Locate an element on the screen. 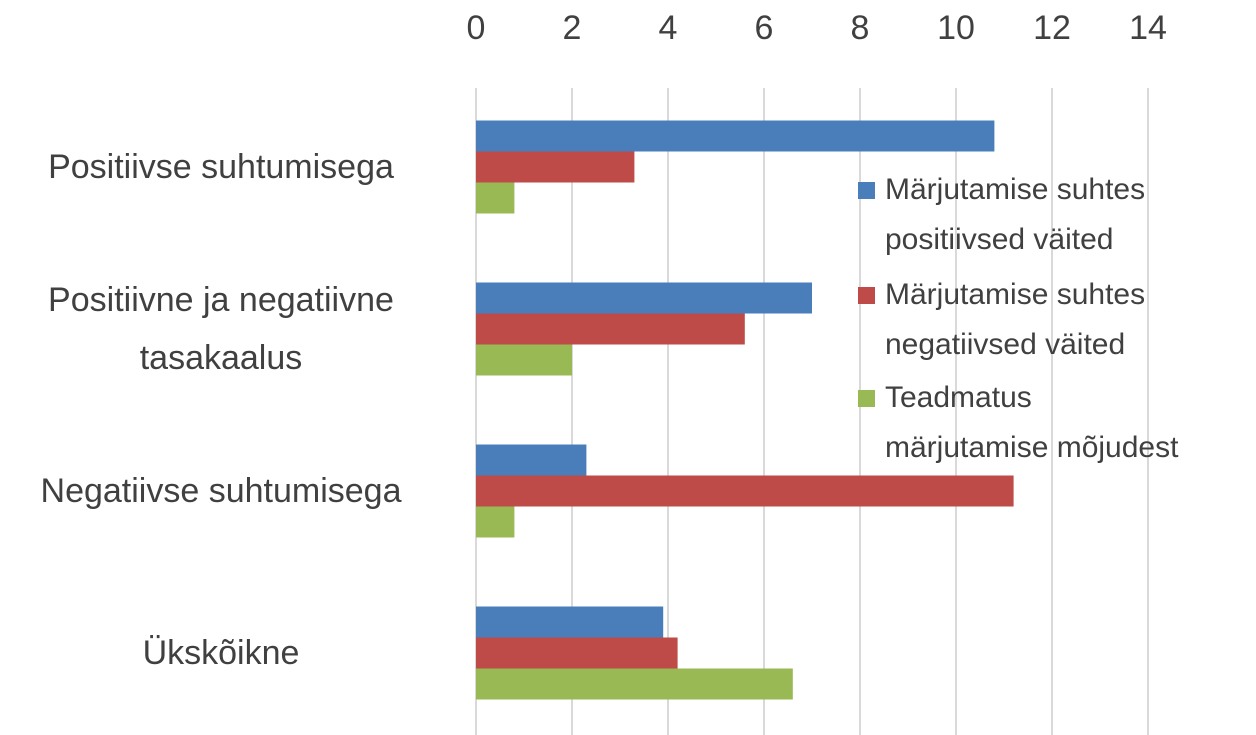 This screenshot has height=735, width=1256. legend-item: Märjutamise suhtes negatiivsed väited is located at coordinates (1055, 320).